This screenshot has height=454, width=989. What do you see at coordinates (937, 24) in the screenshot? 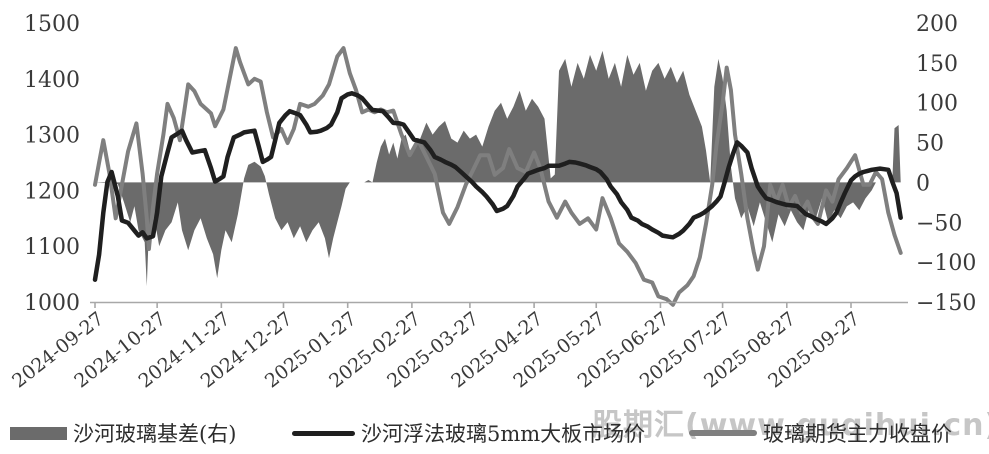
I see `right-axis-tick-label: 200` at bounding box center [937, 24].